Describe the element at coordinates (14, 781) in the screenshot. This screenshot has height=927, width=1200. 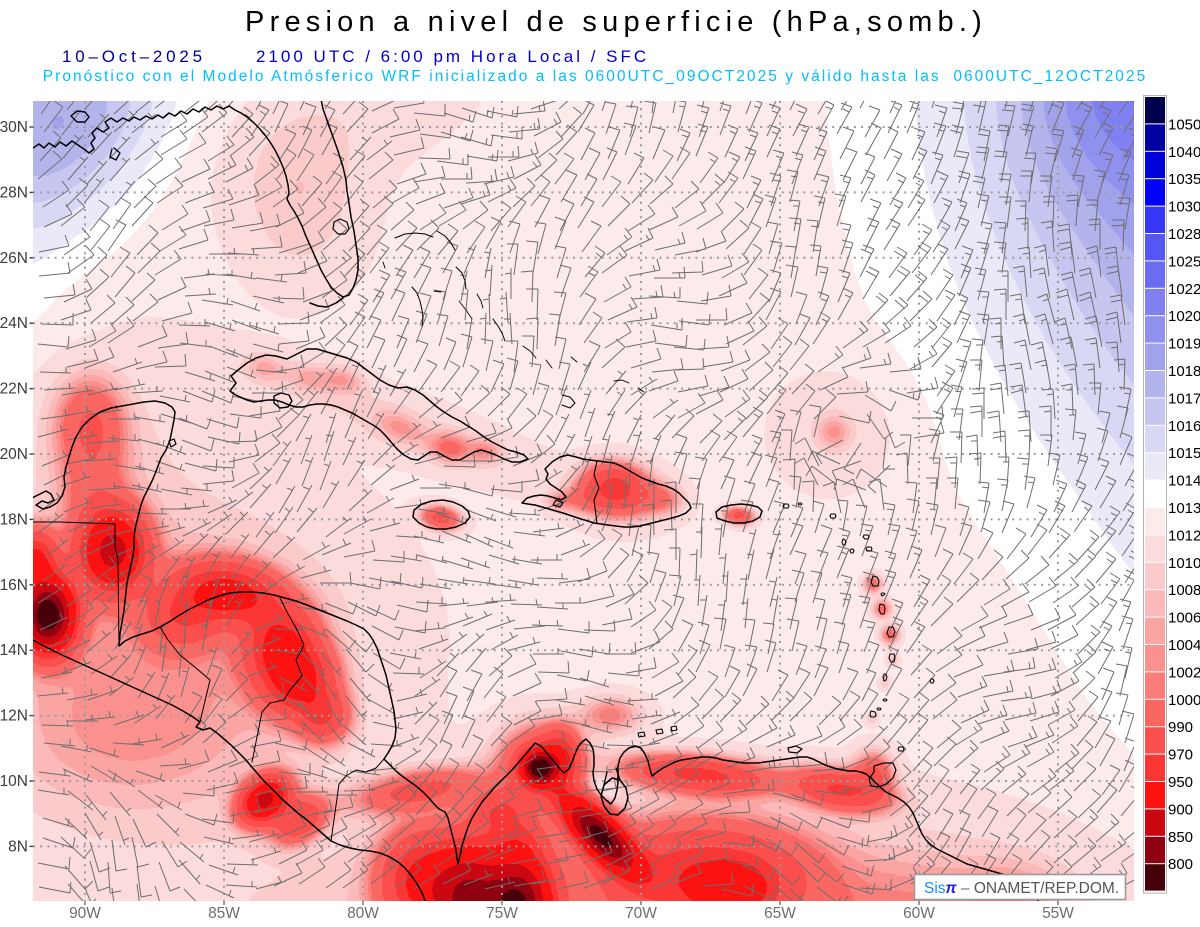
I see `svg-text: 10N` at that location.